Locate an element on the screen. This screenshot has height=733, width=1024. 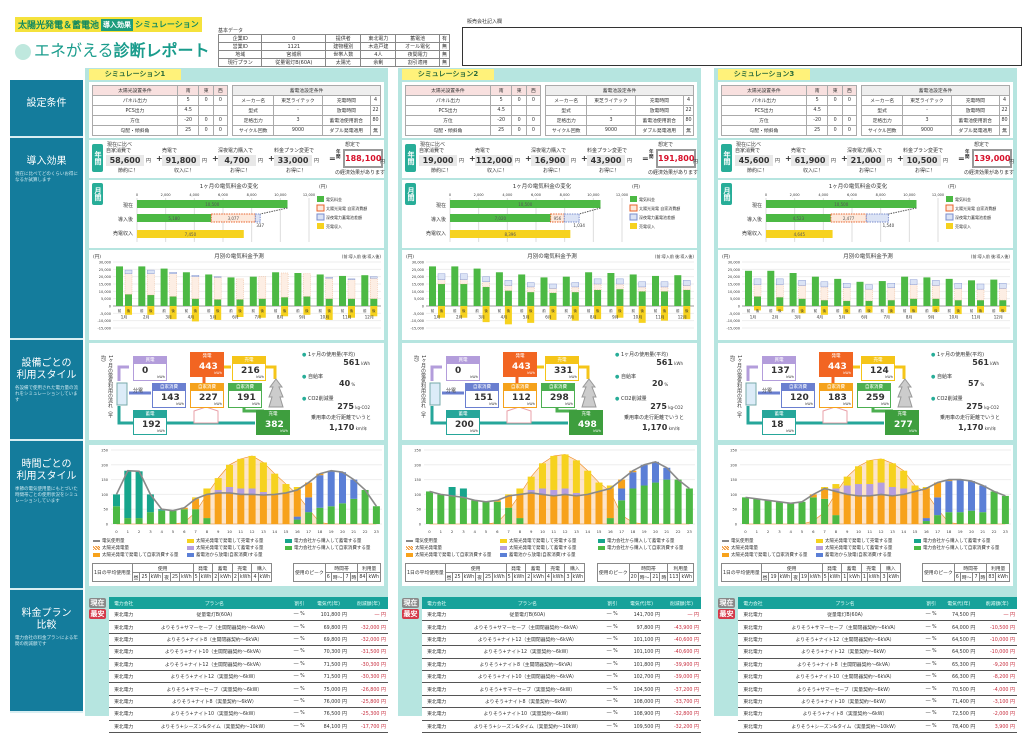
table-row: サイクル回数 9000 ダブル発電適用無 is located at coordinates (306, 130).